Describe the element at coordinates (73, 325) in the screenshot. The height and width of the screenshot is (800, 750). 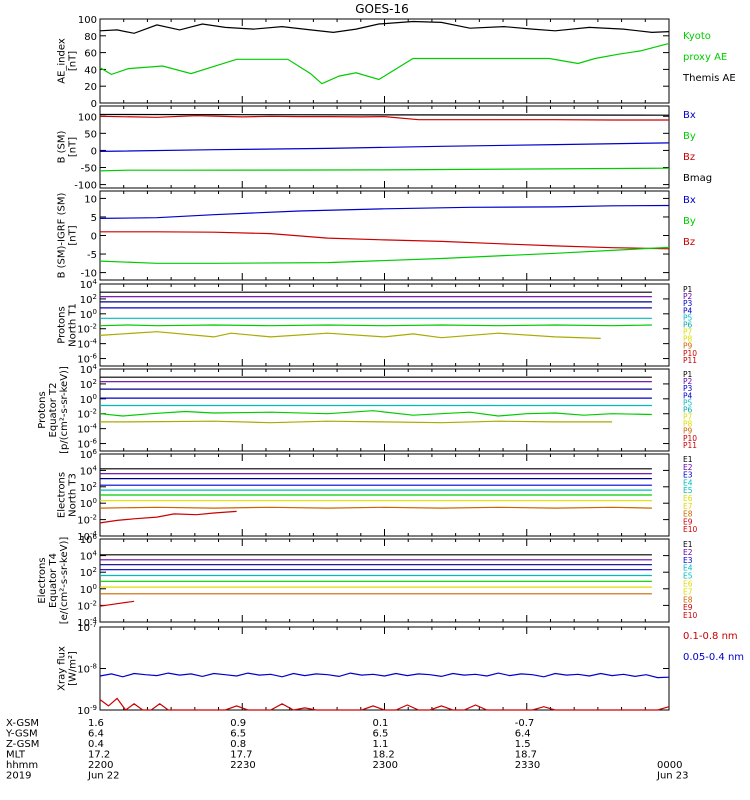
I see `y-axis-label: North T1` at that location.